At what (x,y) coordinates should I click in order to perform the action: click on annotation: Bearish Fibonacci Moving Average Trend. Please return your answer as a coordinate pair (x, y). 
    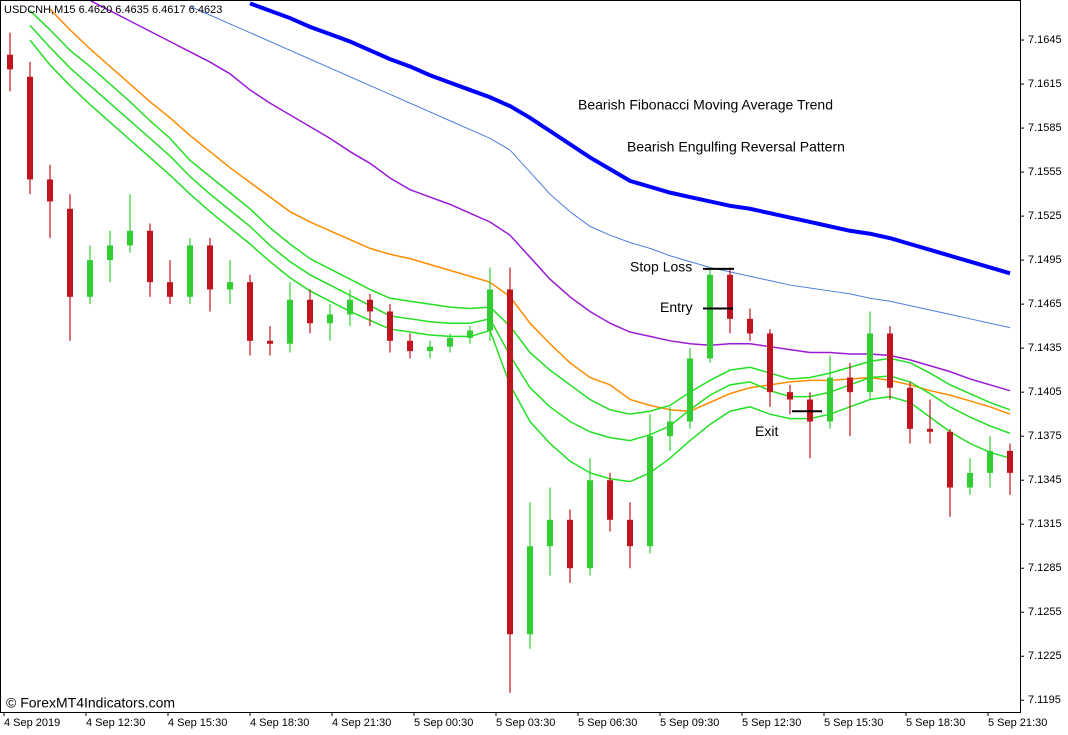
    Looking at the image, I should click on (705, 105).